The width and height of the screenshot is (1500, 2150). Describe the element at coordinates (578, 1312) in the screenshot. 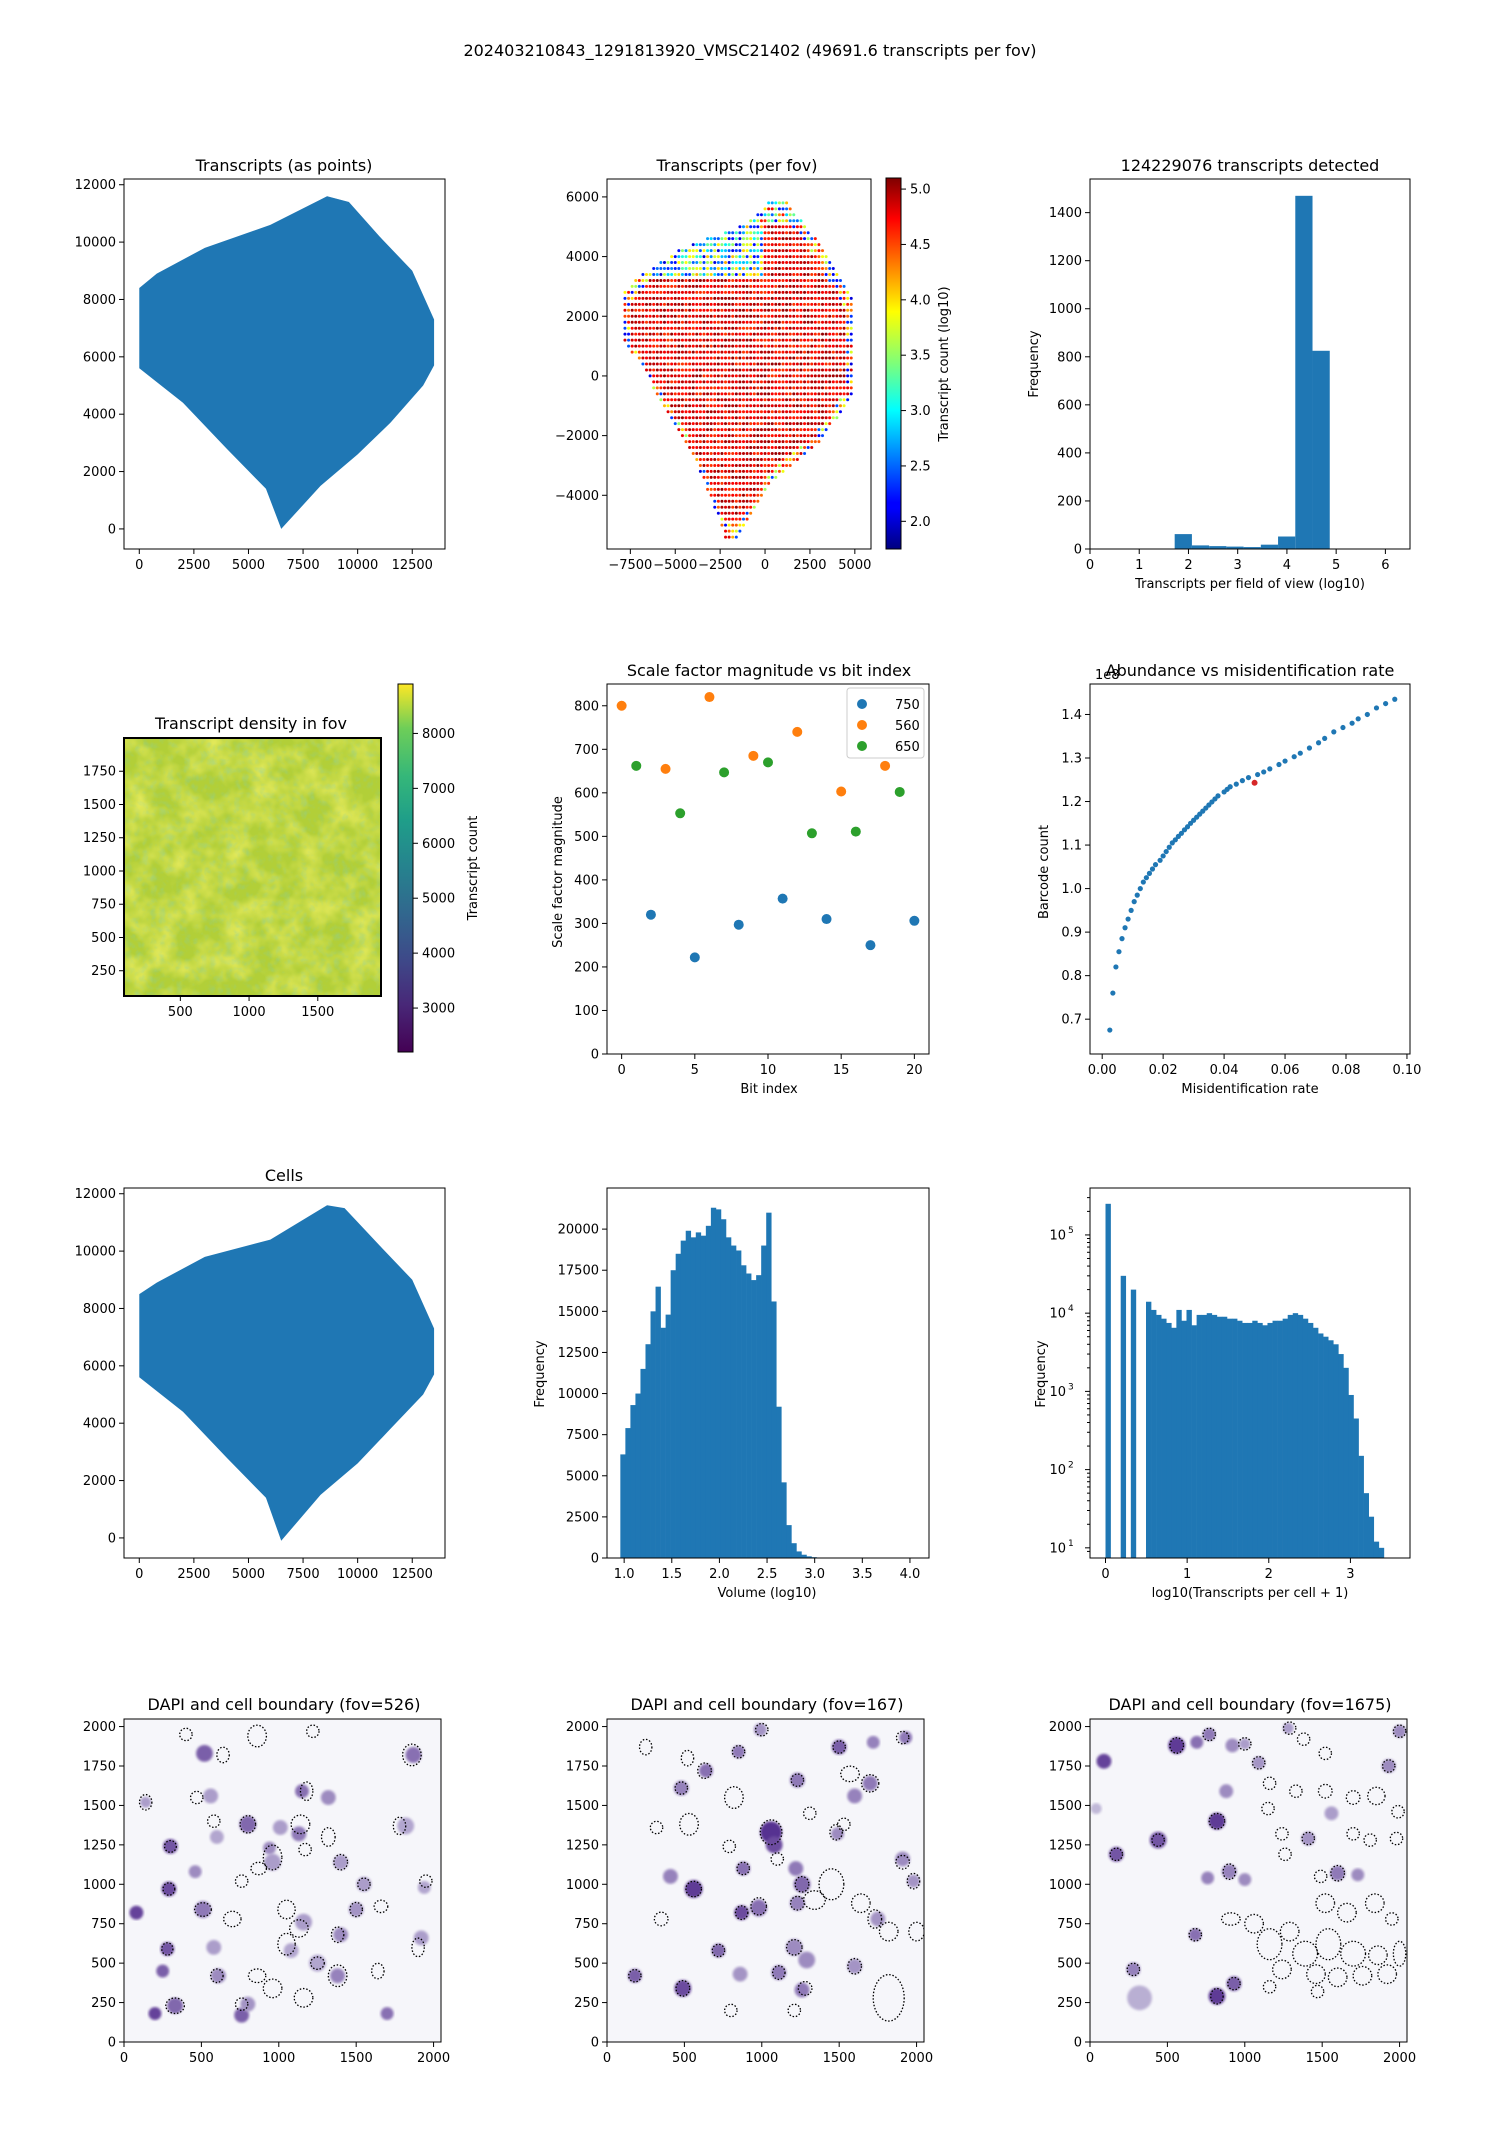

I see `y-tick-label: 15000` at that location.